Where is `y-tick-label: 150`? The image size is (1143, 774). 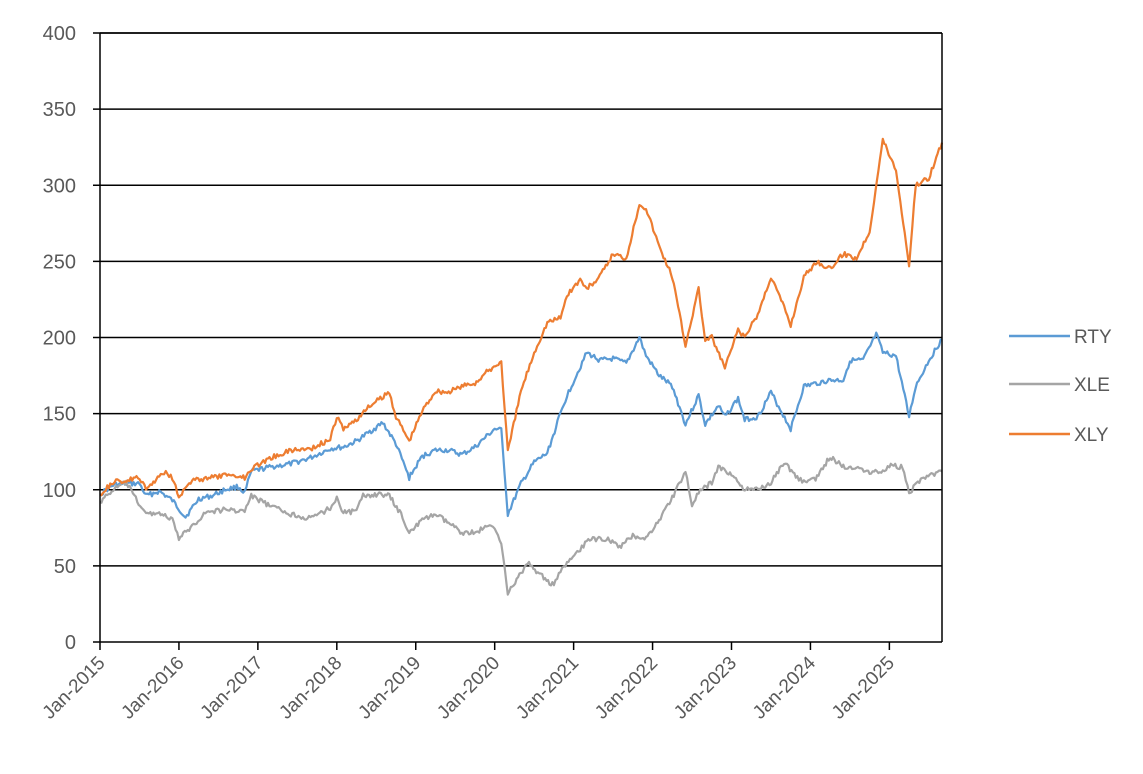
y-tick-label: 150 is located at coordinates (59, 415).